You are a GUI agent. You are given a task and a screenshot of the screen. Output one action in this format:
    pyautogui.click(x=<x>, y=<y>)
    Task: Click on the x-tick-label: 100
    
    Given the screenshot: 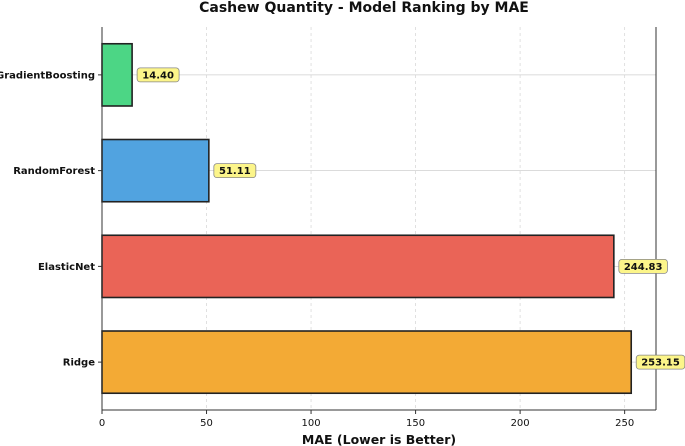 What is the action you would take?
    pyautogui.click(x=311, y=423)
    